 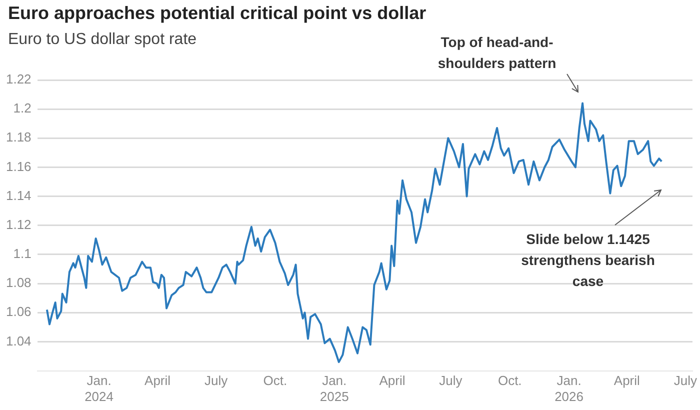 What do you see at coordinates (22, 108) in the screenshot?
I see `y-tick-label: 1.2` at bounding box center [22, 108].